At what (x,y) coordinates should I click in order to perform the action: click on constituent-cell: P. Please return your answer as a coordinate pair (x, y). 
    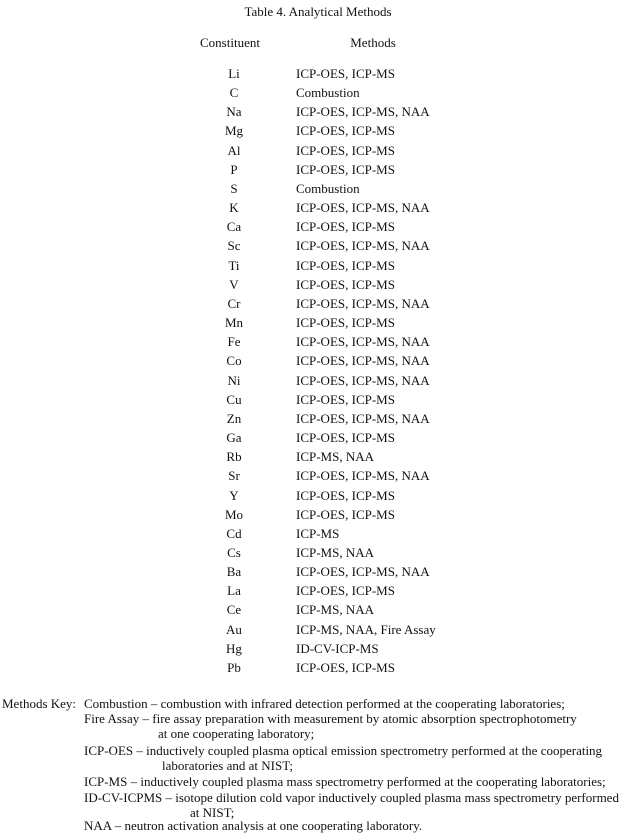
    Looking at the image, I should click on (234, 169).